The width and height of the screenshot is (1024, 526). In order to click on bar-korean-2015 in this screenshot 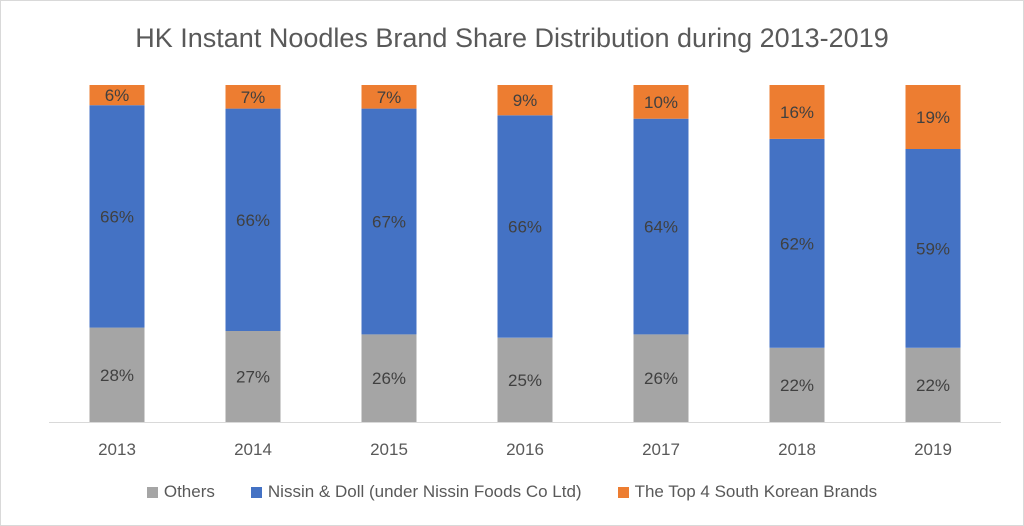, I will do `click(389, 97)`.